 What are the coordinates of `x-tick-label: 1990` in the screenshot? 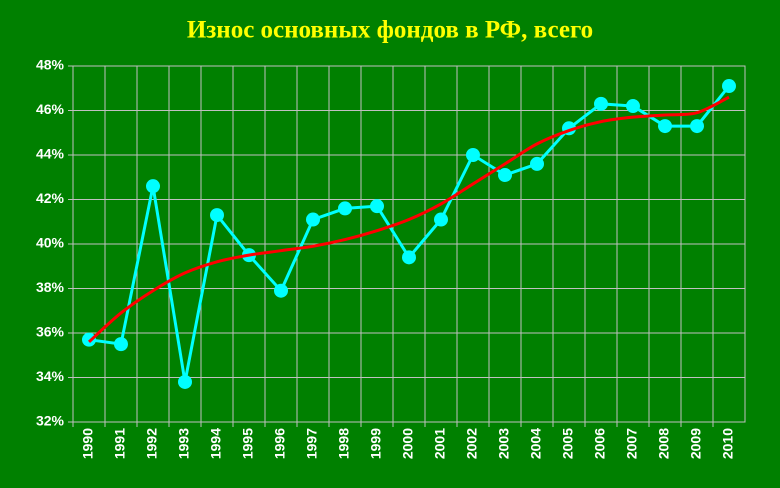 It's located at (88, 443).